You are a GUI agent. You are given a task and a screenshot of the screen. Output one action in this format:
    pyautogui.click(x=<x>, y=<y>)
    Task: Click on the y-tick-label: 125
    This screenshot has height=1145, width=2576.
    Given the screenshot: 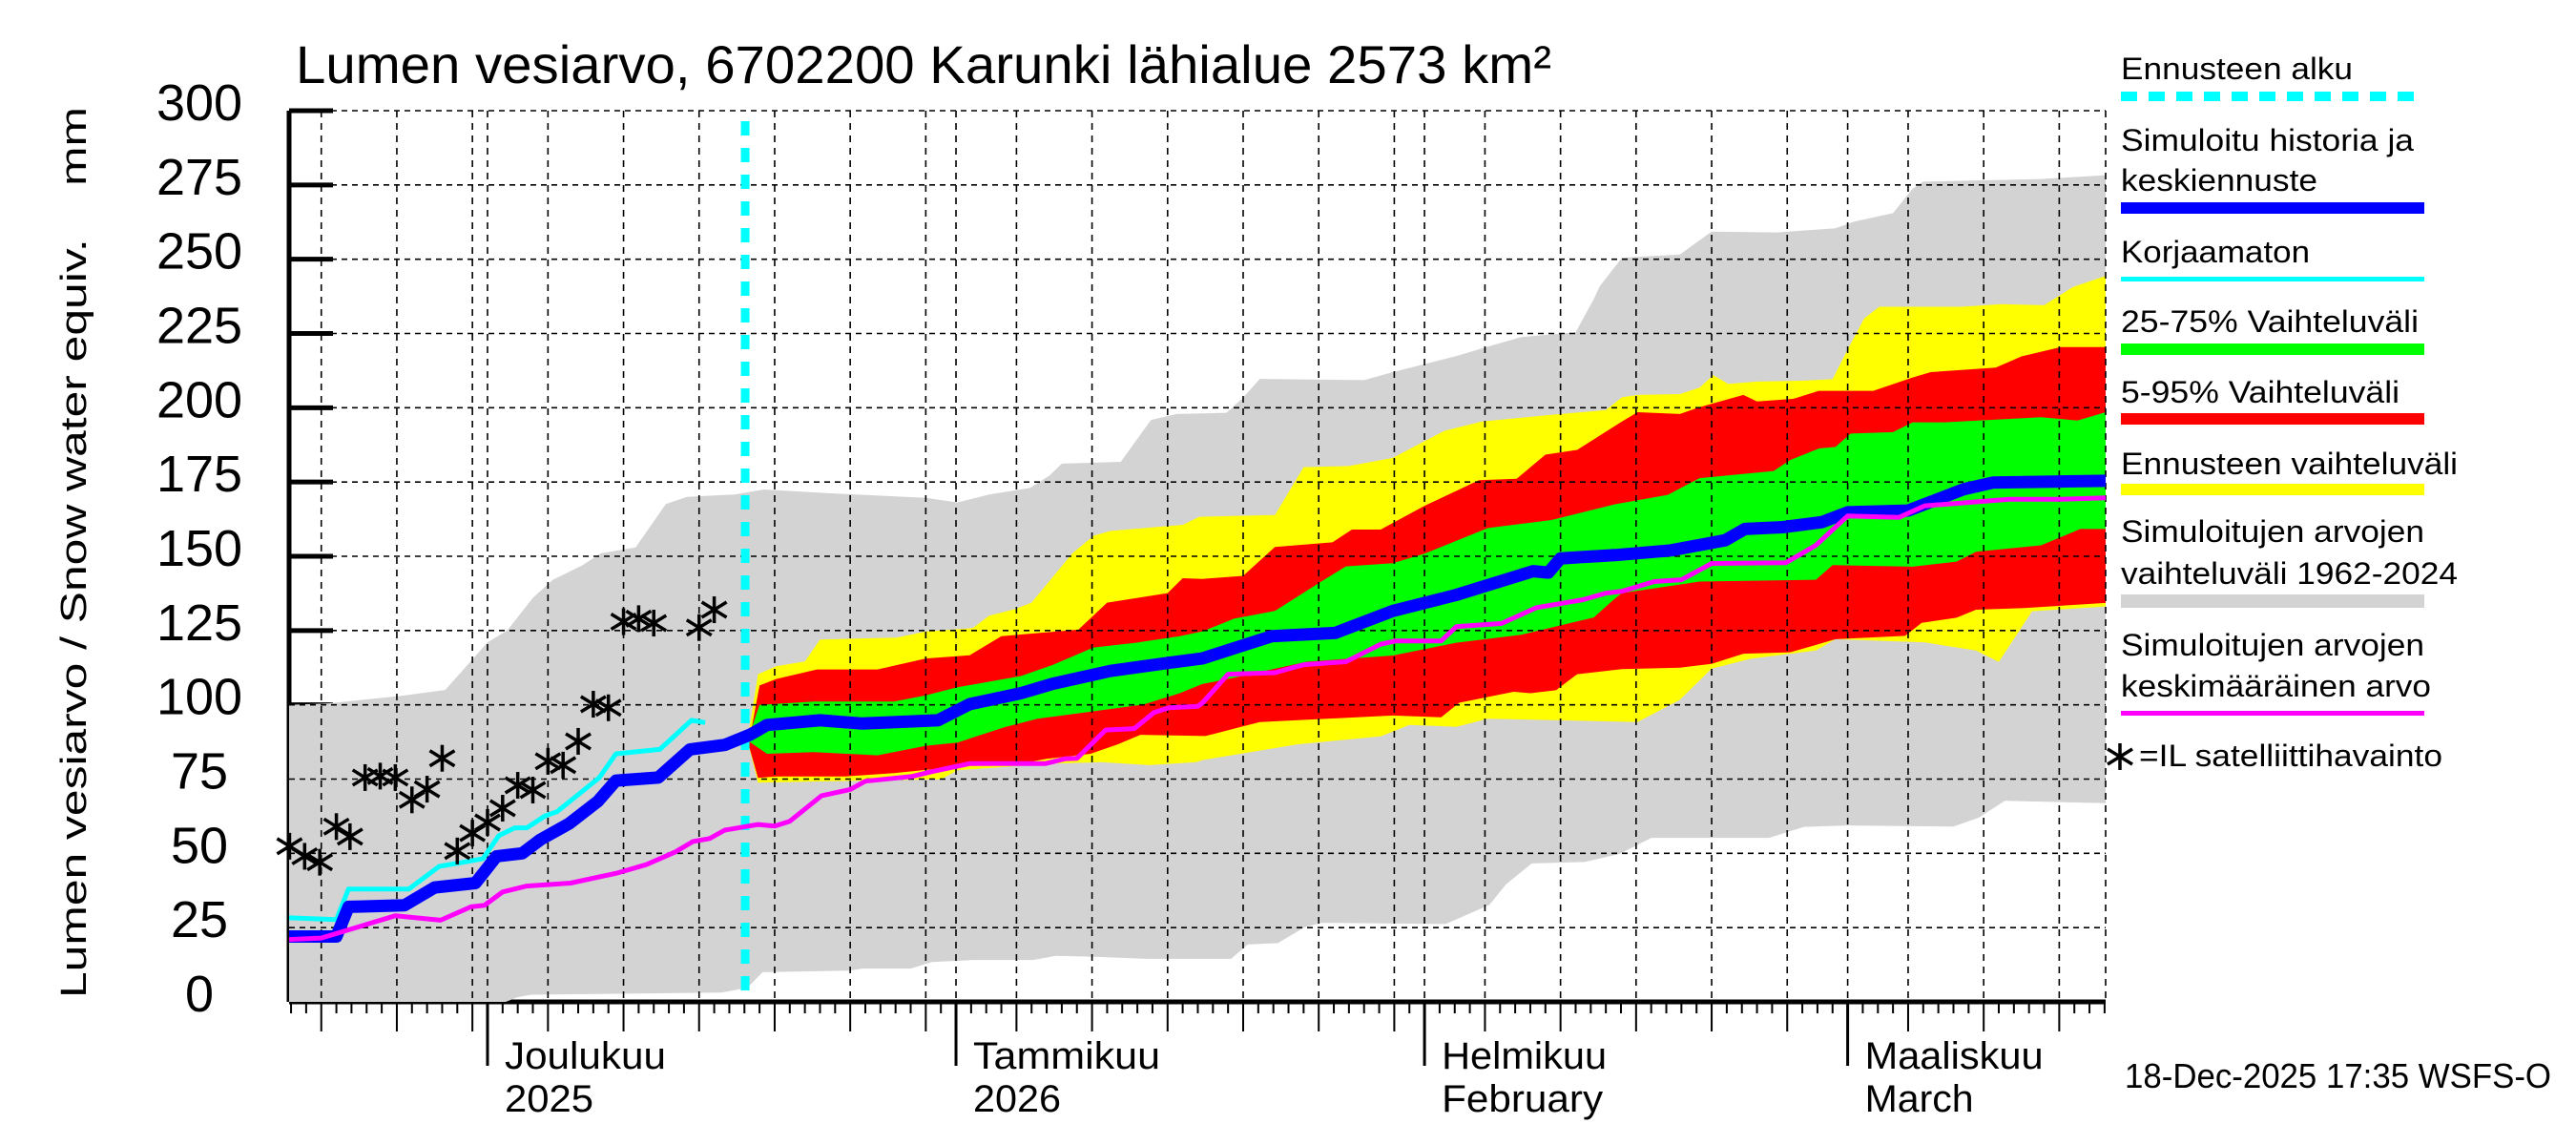 What is the action you would take?
    pyautogui.click(x=199, y=623)
    